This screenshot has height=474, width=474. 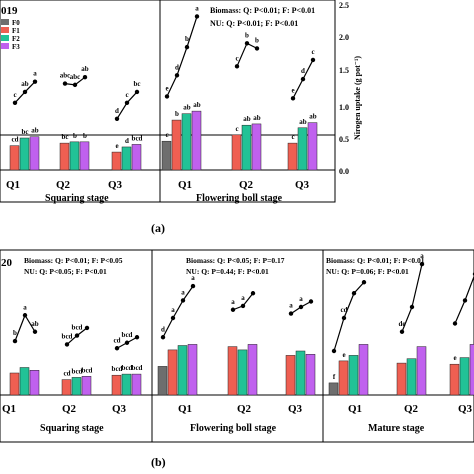 I want to click on bar-letter-p1-g2-q3-f1: c, so click(x=292, y=137).